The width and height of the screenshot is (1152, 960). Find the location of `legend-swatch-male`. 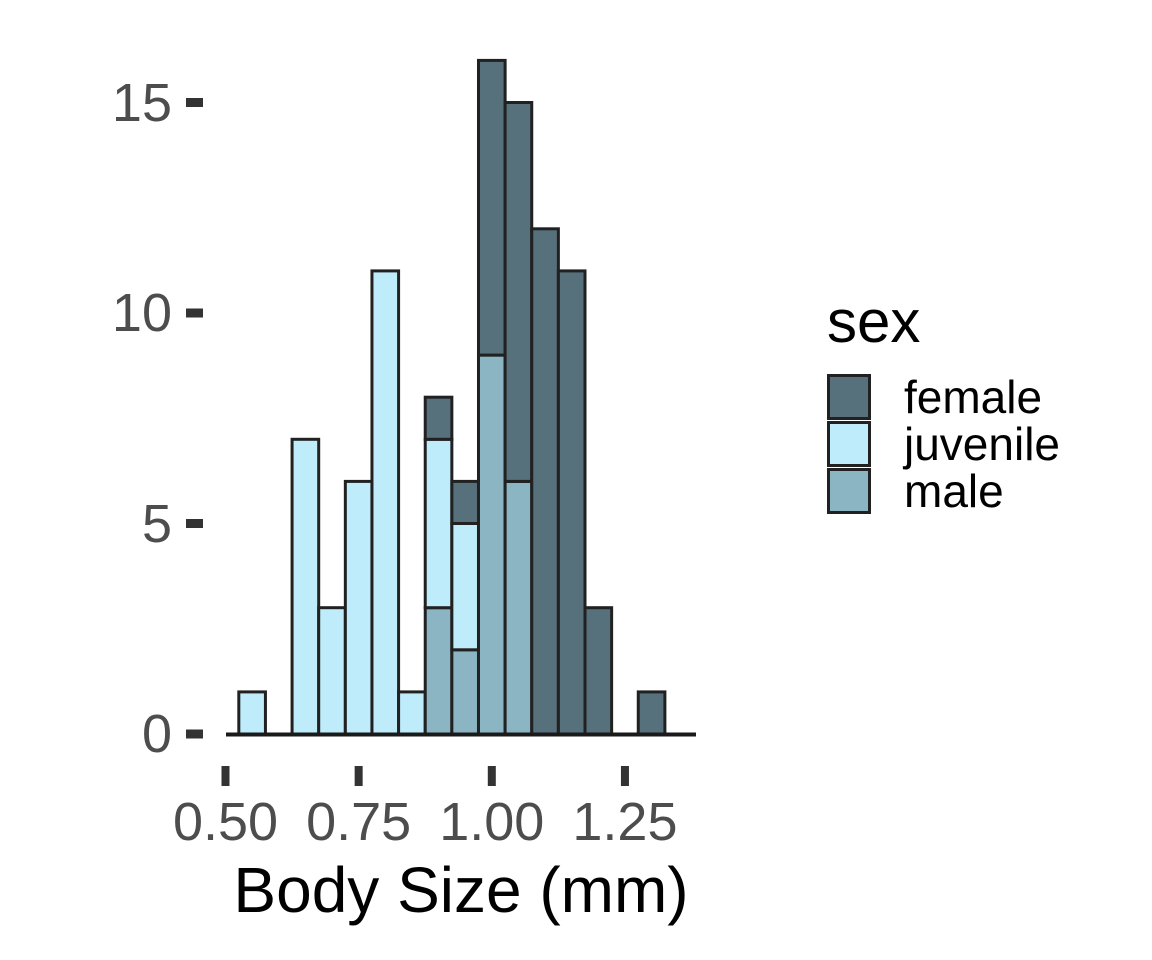

legend-swatch-male is located at coordinates (849, 491).